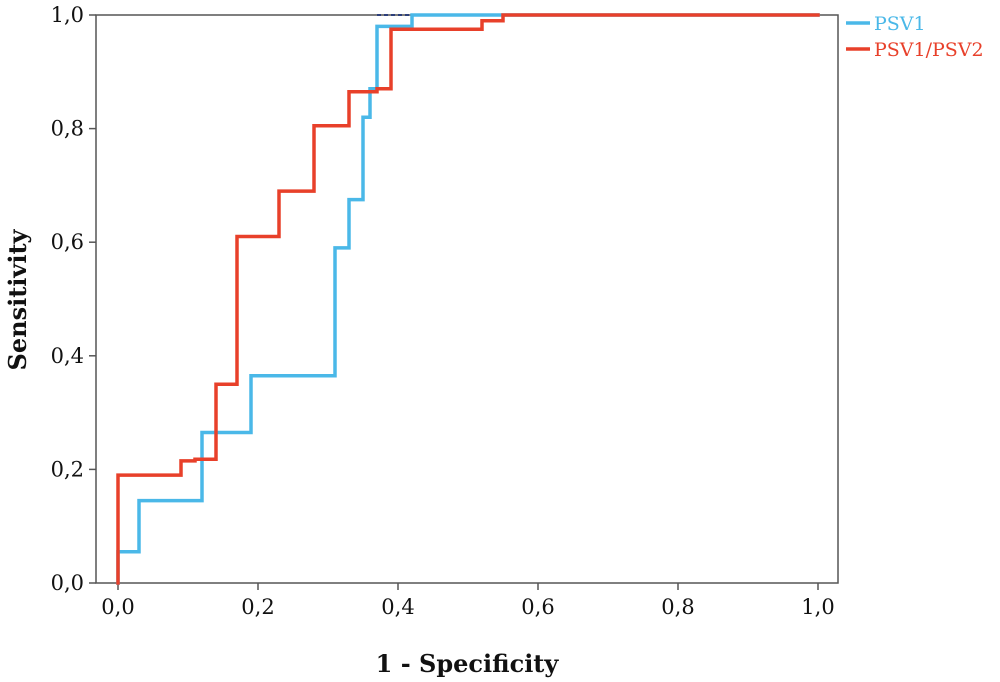 The width and height of the screenshot is (1000, 682). What do you see at coordinates (929, 50) in the screenshot?
I see `legend-label: PSV1/PSV2` at bounding box center [929, 50].